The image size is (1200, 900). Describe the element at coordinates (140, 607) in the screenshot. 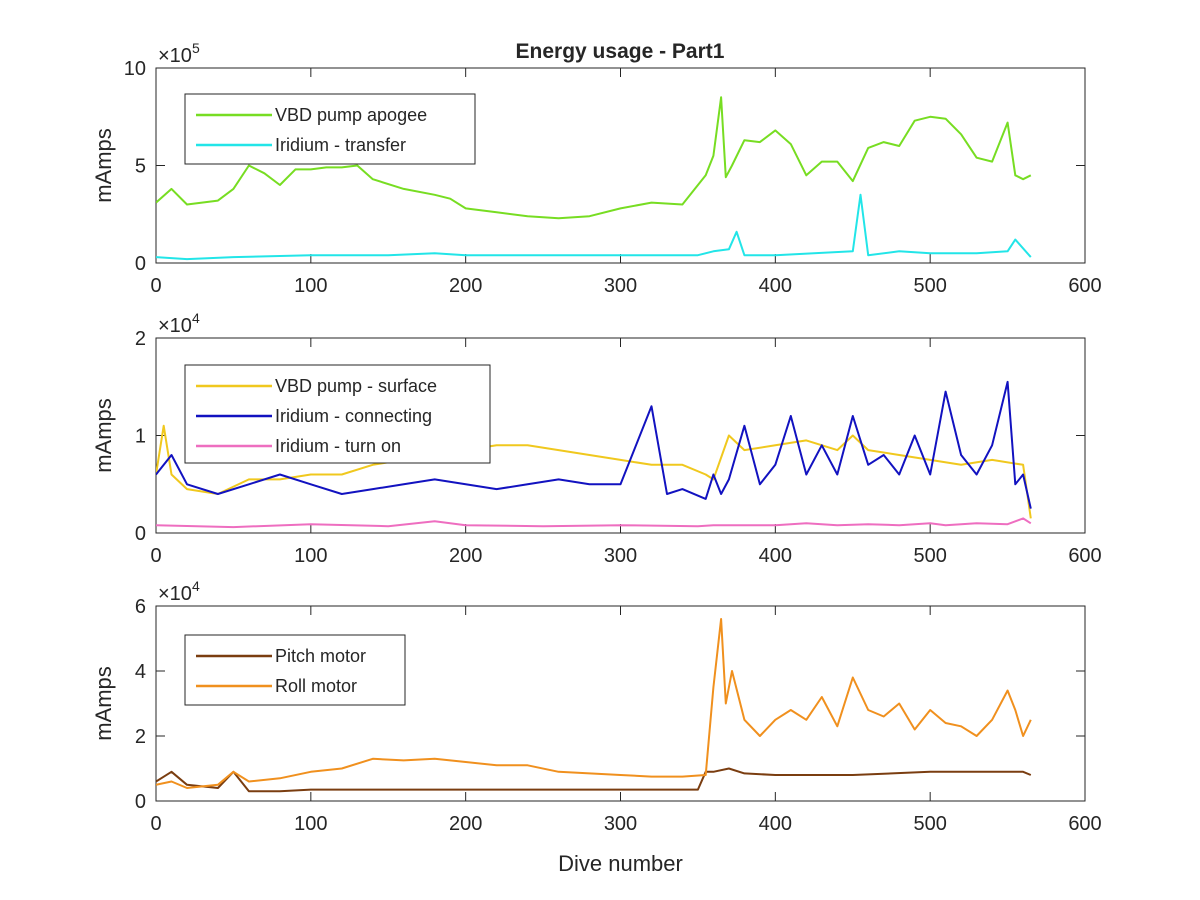

I see `y-tick-label: 6` at that location.